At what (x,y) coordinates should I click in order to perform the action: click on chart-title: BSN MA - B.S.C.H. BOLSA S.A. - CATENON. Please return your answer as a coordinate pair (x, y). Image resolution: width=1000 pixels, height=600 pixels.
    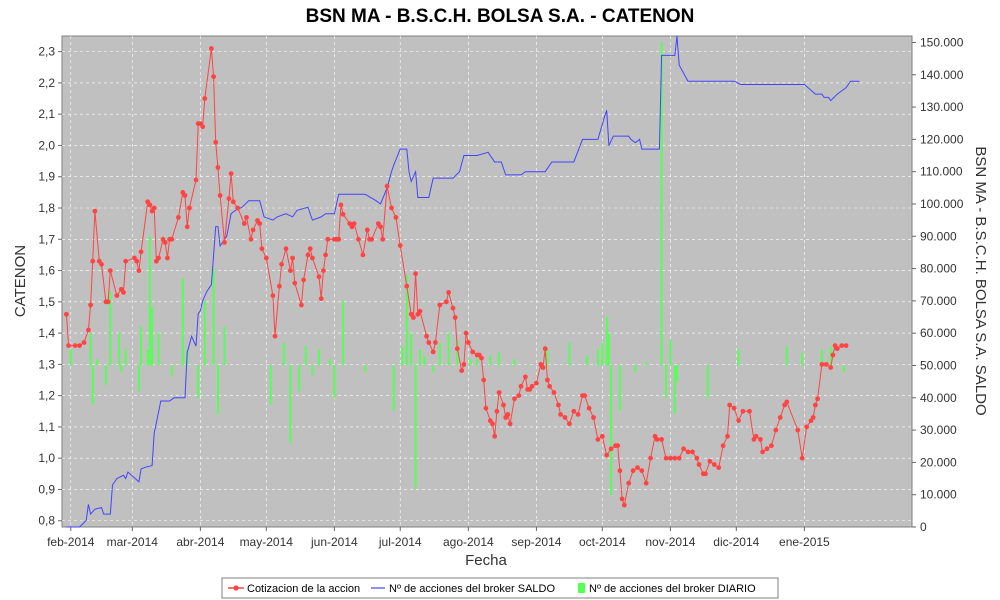
    Looking at the image, I should click on (500, 16).